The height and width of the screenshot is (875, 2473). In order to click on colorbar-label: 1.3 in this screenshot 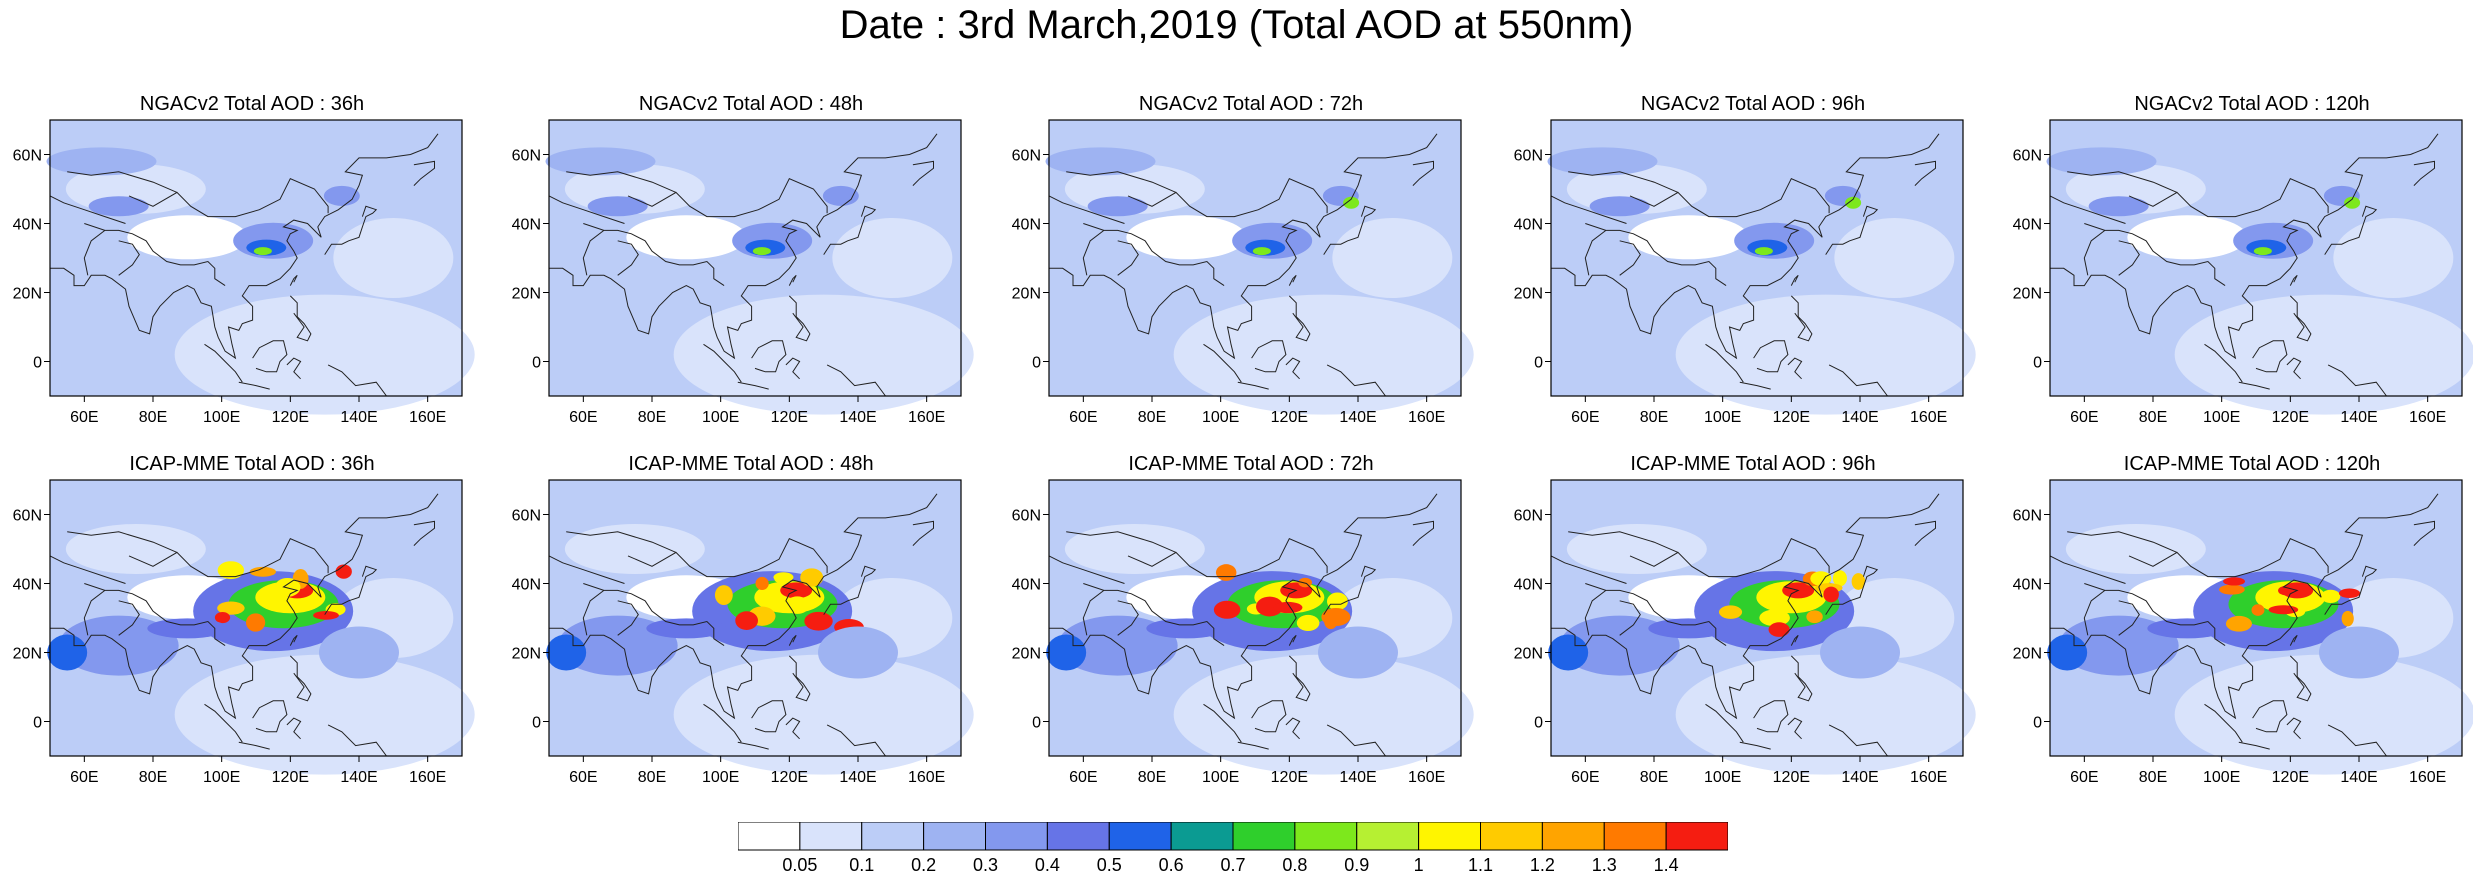, I will do `click(1604, 865)`.